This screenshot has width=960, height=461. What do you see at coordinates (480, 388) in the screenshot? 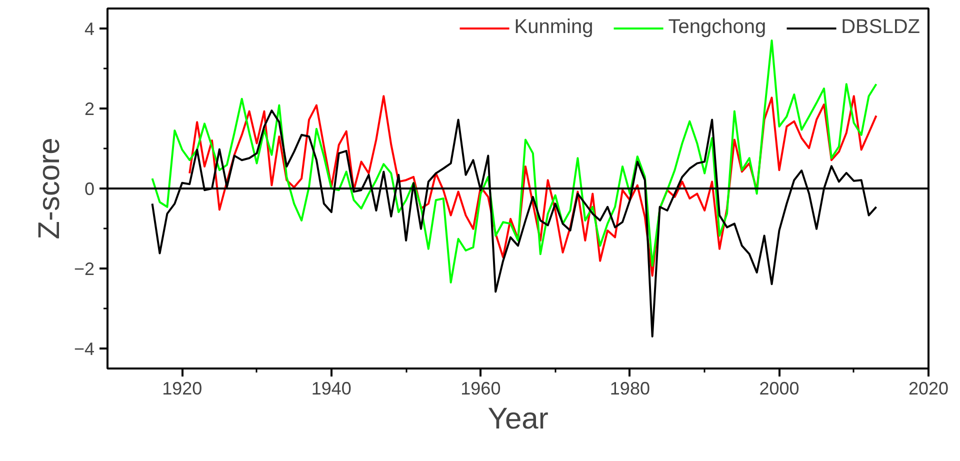
I see `x-tick-label: 1960` at bounding box center [480, 388].